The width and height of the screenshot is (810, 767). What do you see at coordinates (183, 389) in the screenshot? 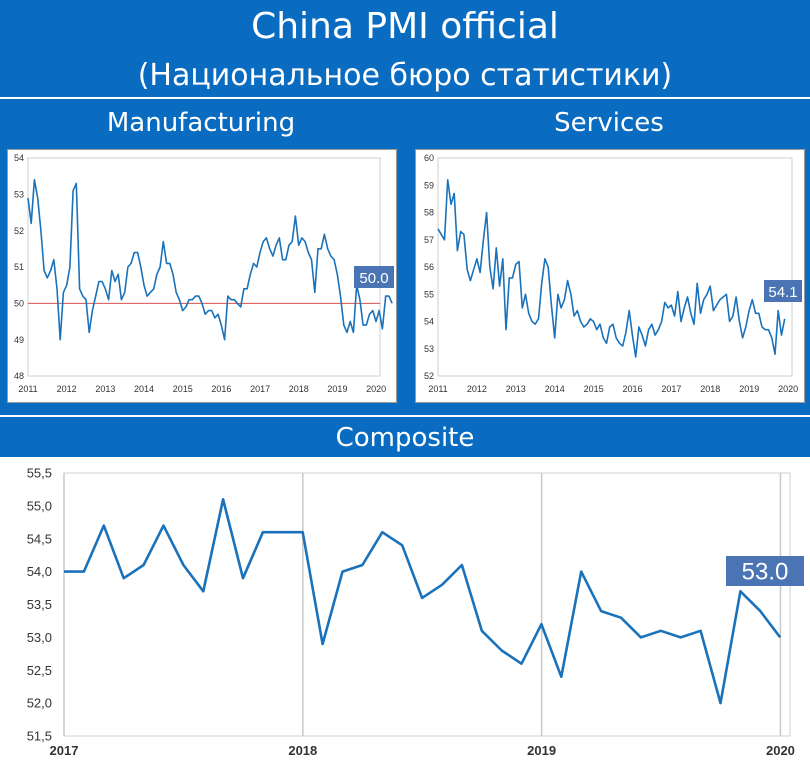
I see `manufacturing-x-tick-label: 2015` at bounding box center [183, 389].